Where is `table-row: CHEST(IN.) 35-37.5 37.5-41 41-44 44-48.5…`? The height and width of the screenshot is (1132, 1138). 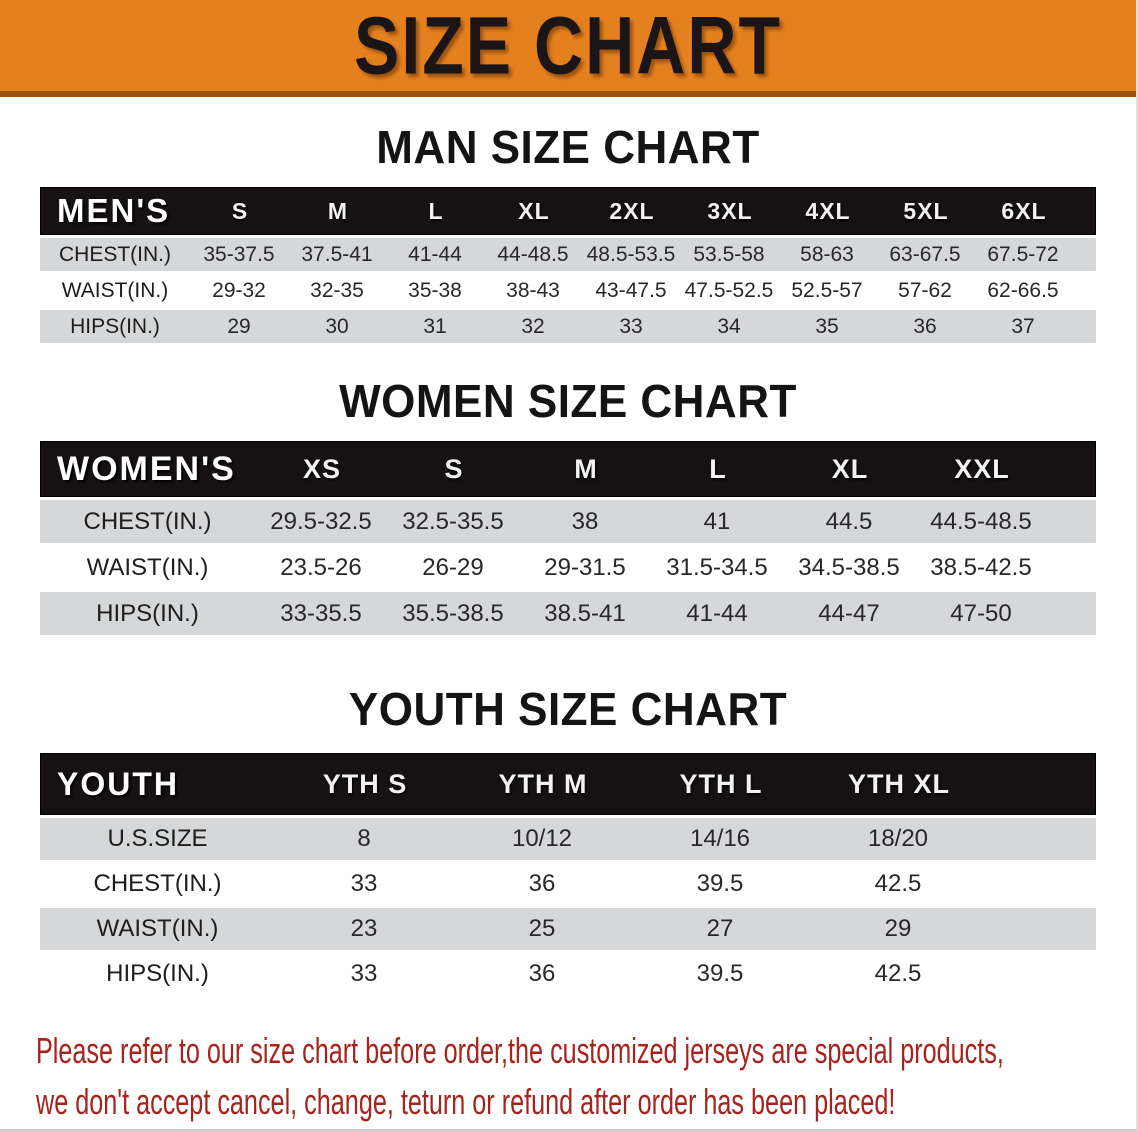 table-row: CHEST(IN.) 35-37.5 37.5-41 41-44 44-48.5… is located at coordinates (568, 254).